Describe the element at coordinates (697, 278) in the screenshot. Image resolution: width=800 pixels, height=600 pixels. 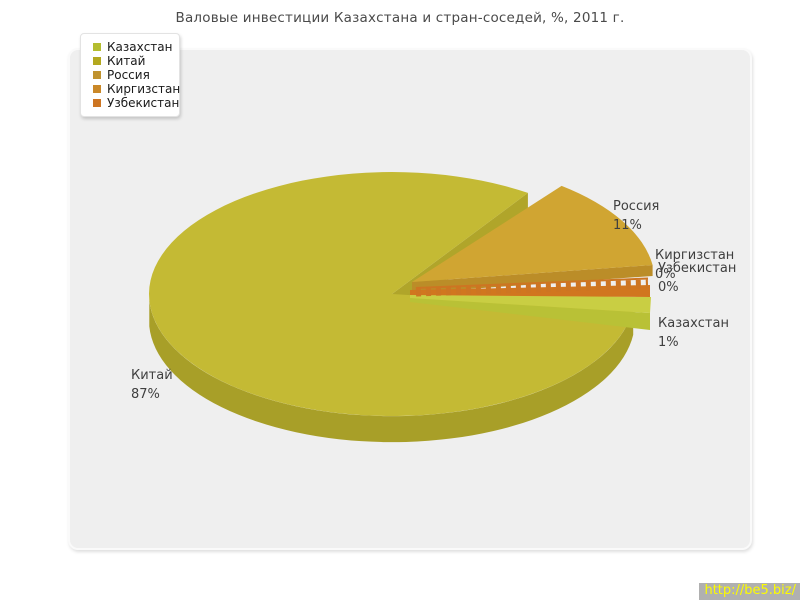
I see `slice-label-uzbekistan: Узбекистан 0%` at that location.